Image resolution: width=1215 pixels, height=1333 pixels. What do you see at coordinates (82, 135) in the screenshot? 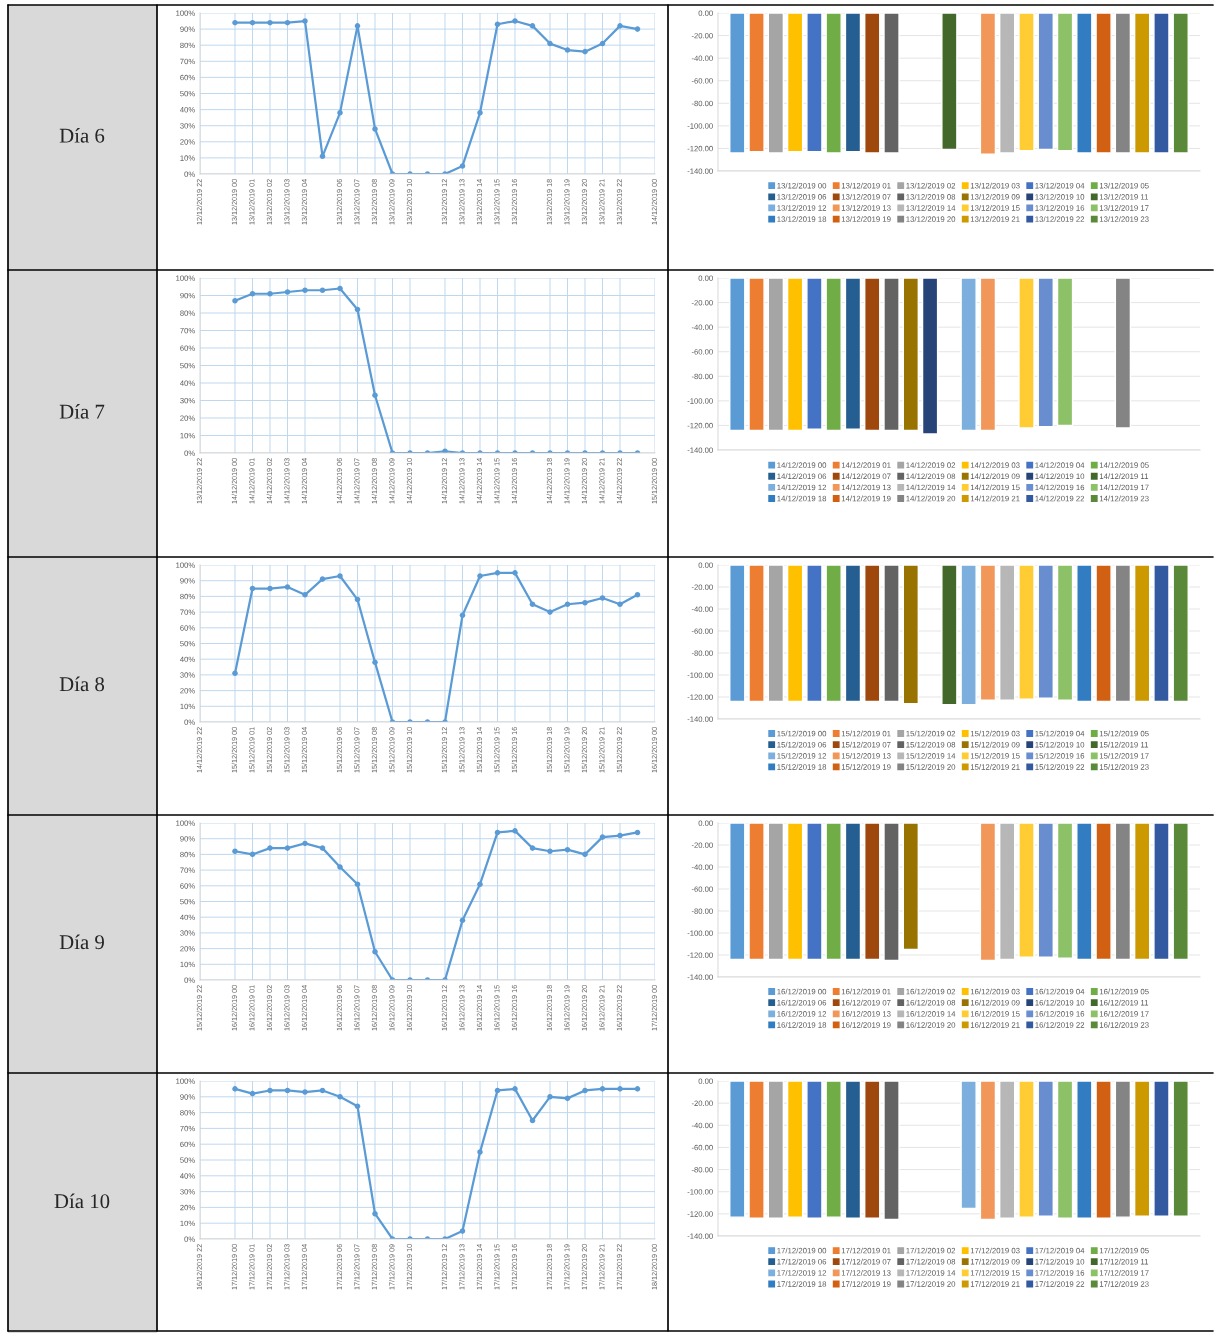
I see `text: Día 6` at bounding box center [82, 135].